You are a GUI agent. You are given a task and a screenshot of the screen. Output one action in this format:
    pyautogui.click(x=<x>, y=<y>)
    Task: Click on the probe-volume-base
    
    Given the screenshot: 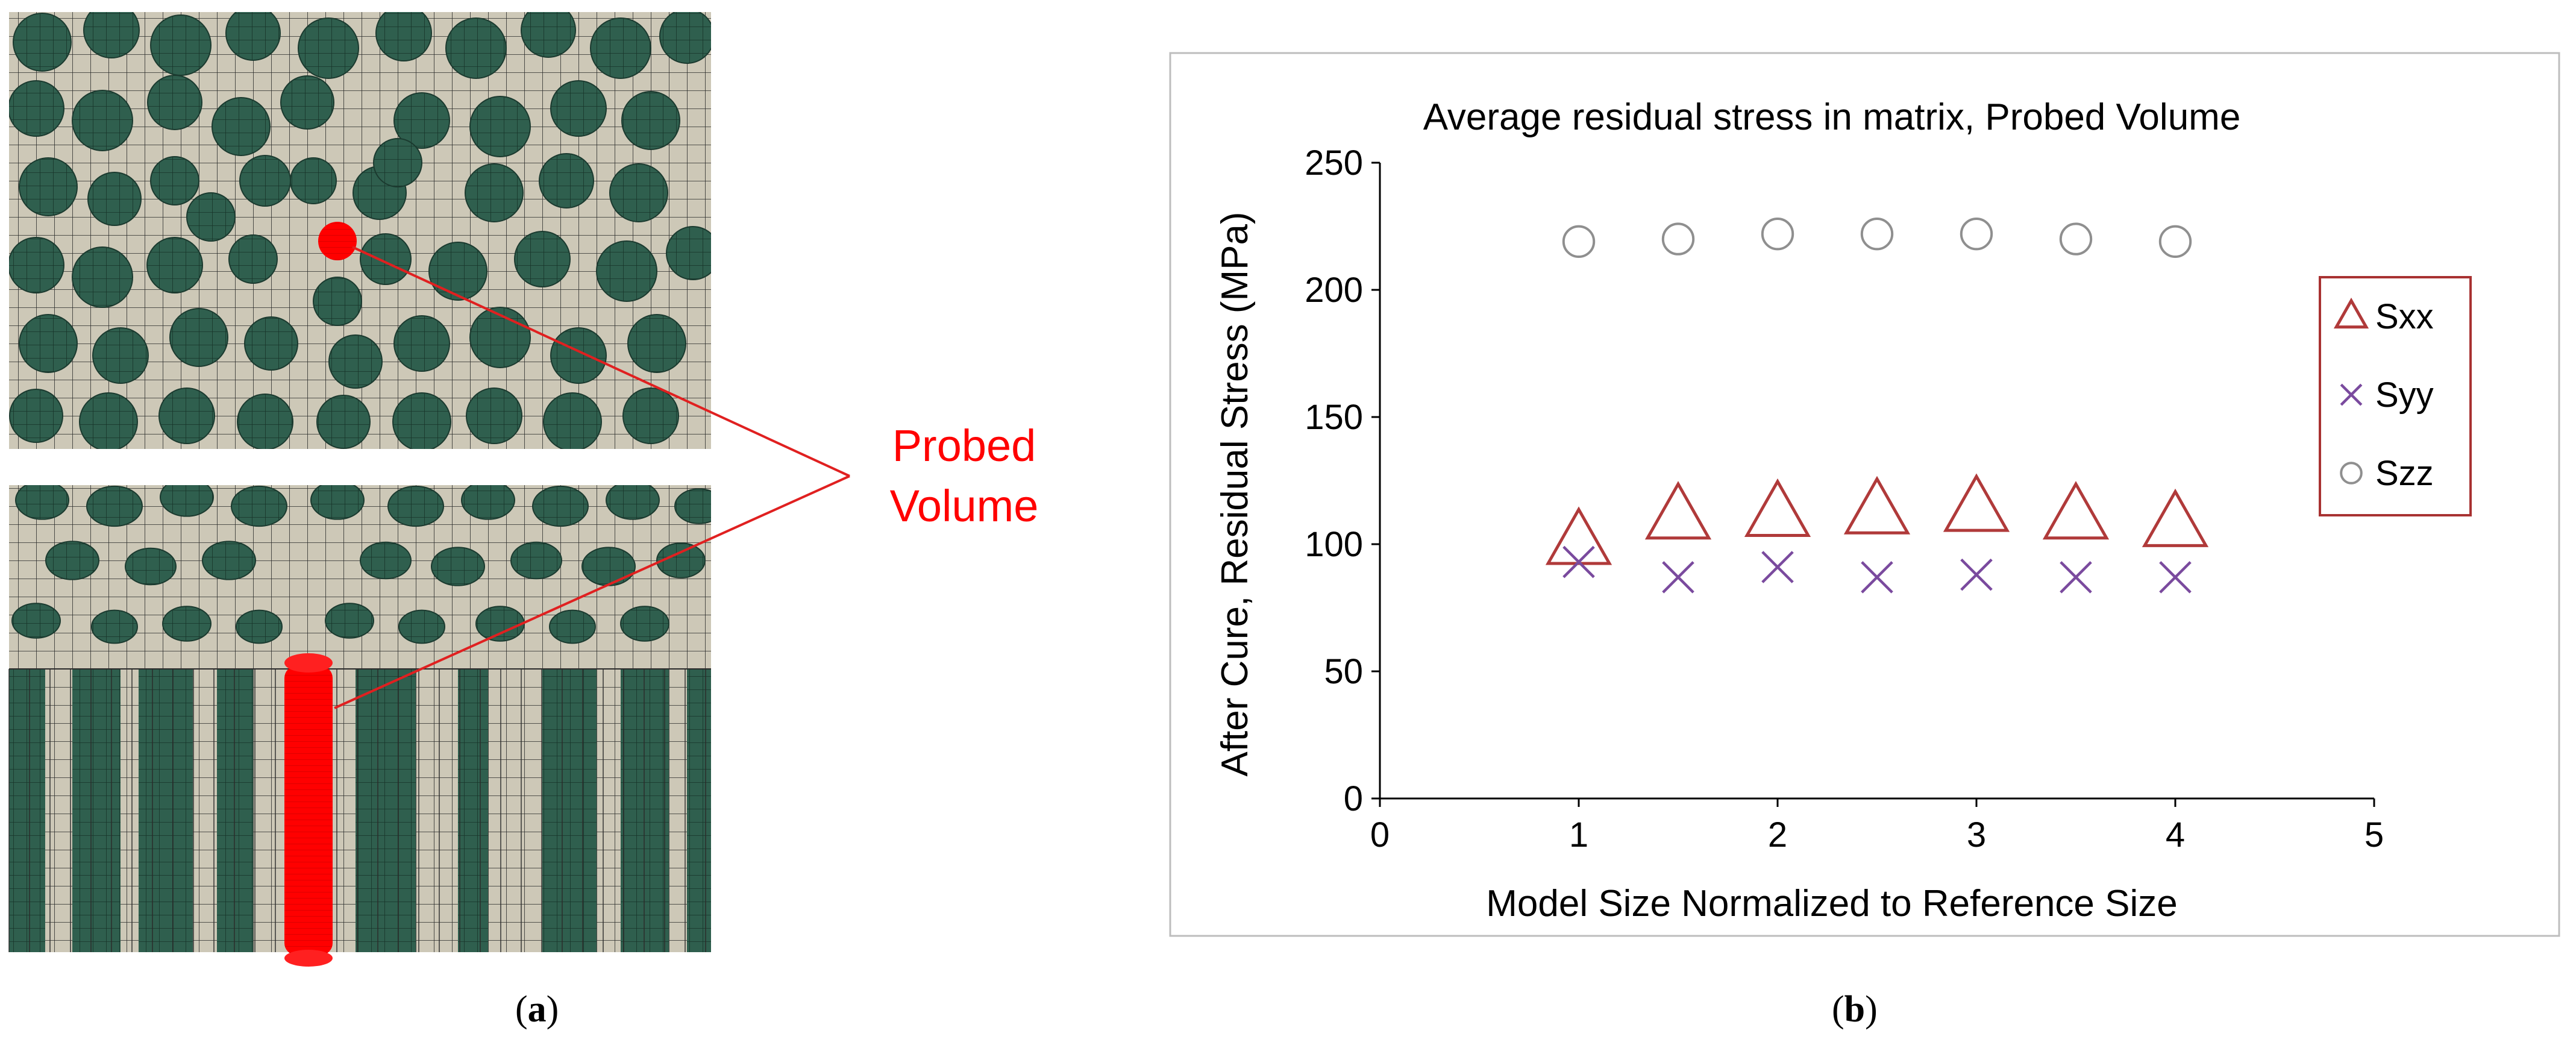 What is the action you would take?
    pyautogui.click(x=308, y=958)
    